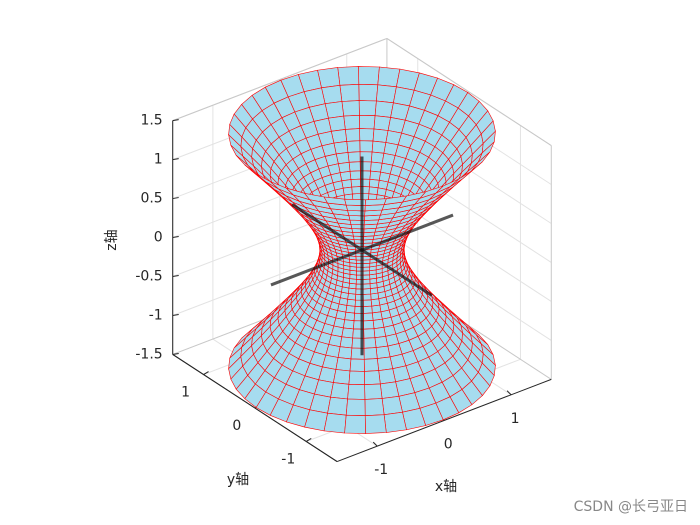 This screenshot has width=700, height=525. I want to click on y-tick-label: -1, so click(288, 459).